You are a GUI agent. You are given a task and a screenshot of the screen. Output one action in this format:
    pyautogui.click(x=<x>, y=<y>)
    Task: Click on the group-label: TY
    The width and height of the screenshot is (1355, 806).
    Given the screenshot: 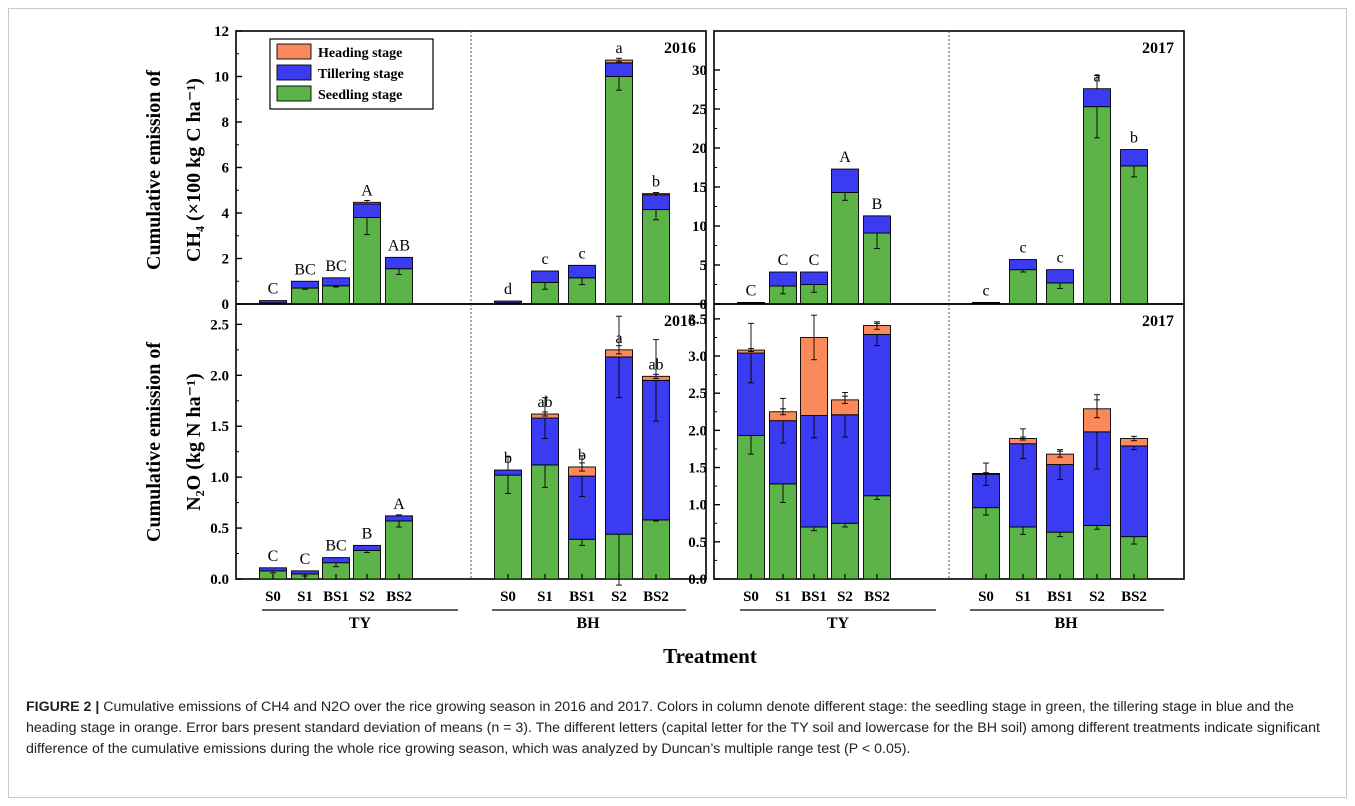 What is the action you would take?
    pyautogui.click(x=838, y=623)
    